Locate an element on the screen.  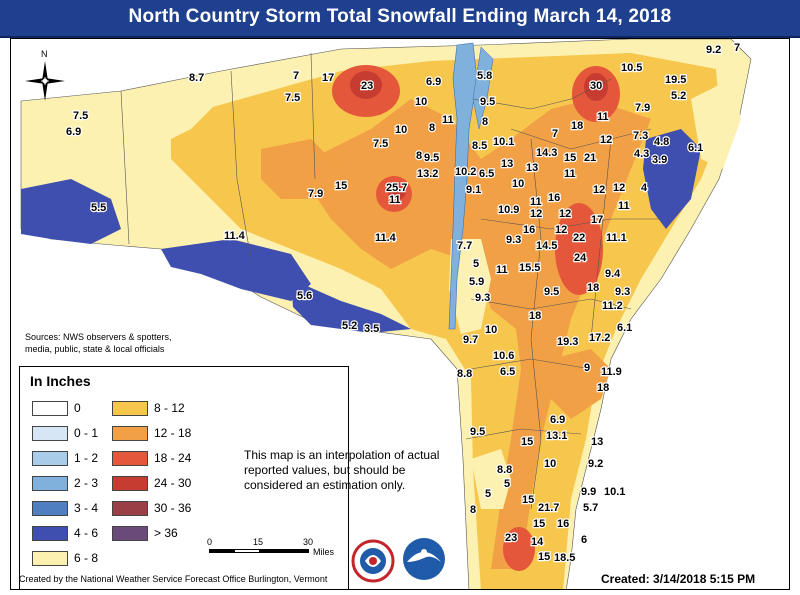
obs-label: 3.9 is located at coordinates (659, 160).